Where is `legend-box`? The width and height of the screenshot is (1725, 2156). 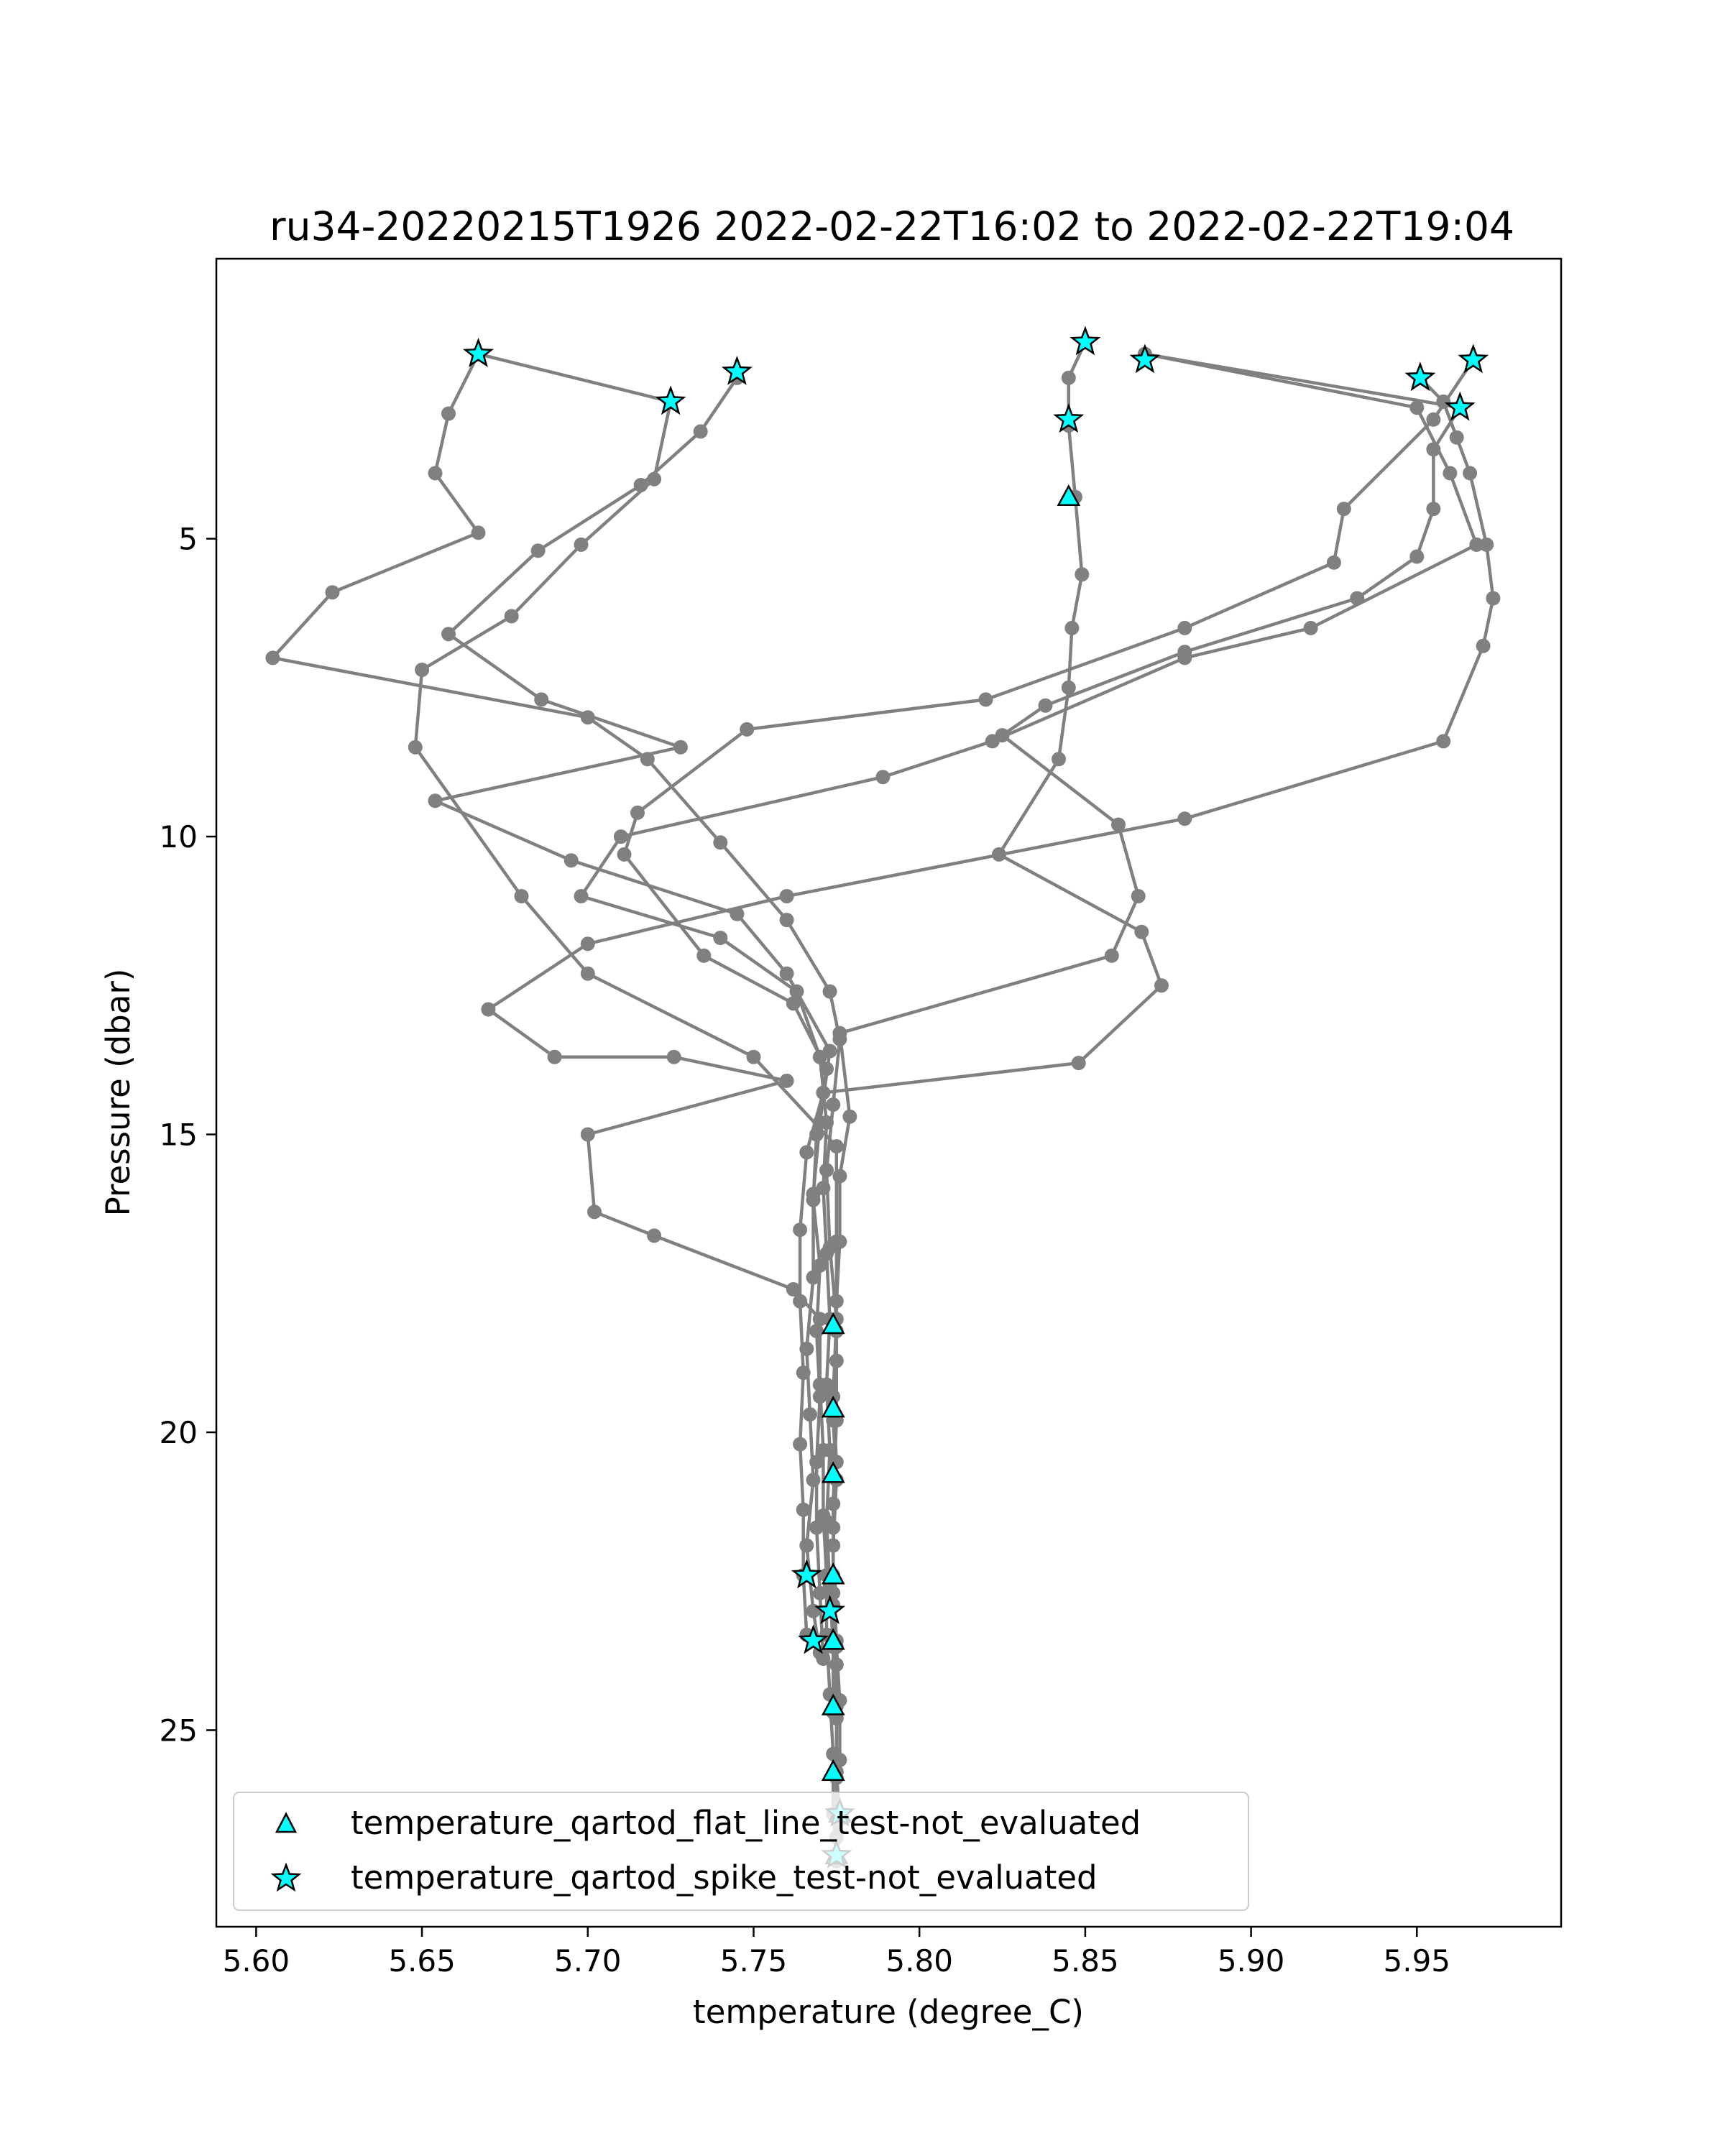
legend-box is located at coordinates (741, 1851).